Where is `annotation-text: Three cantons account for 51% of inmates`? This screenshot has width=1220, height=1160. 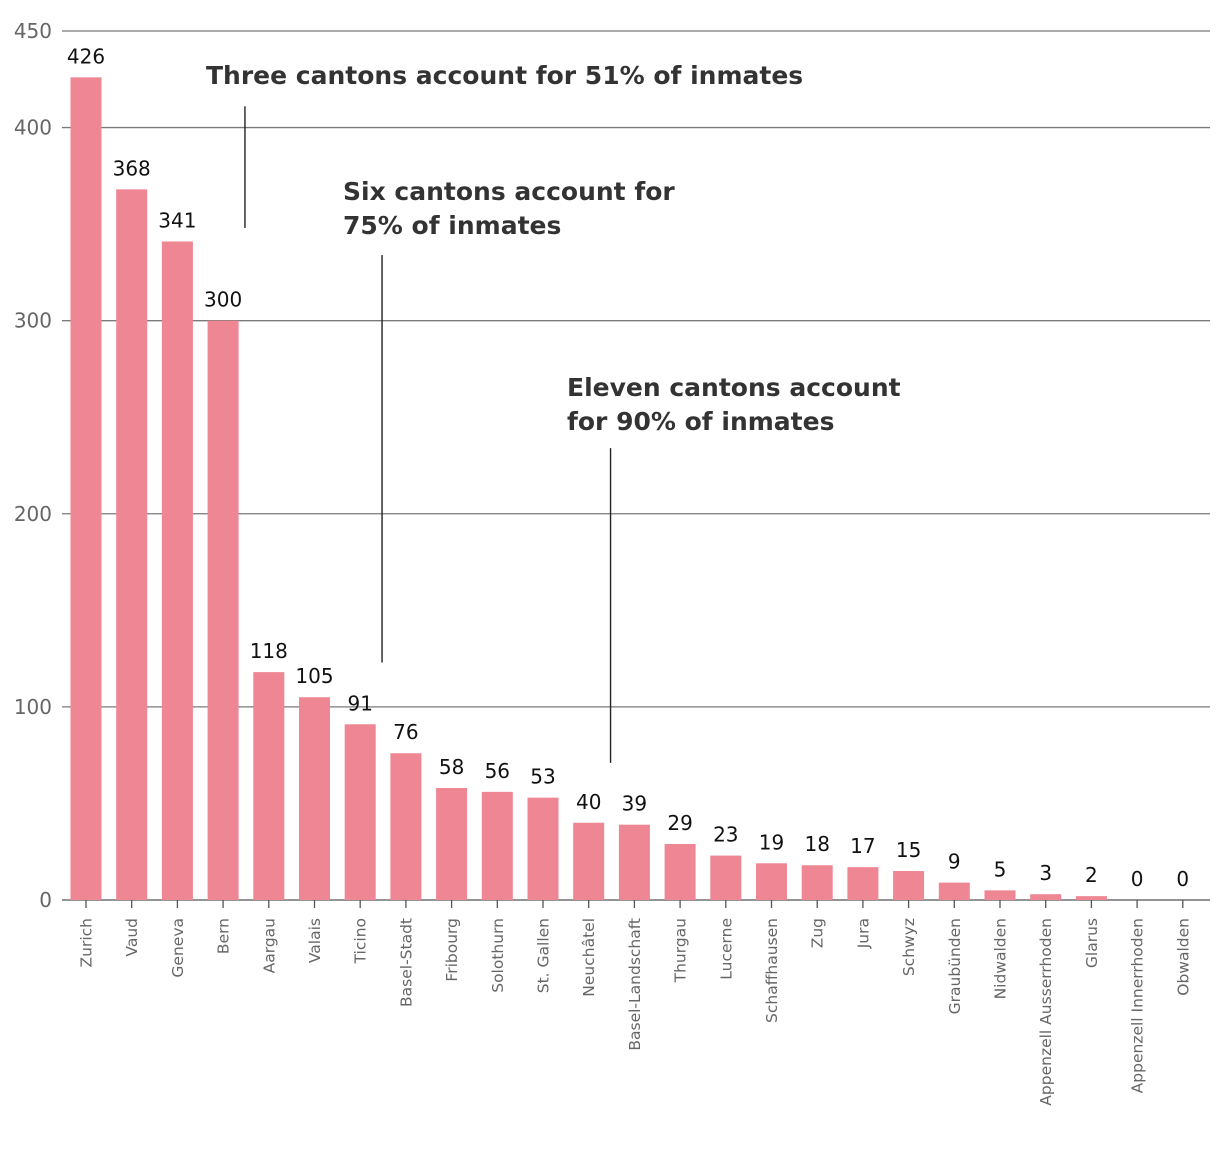
annotation-text: Three cantons account for 51% of inmates is located at coordinates (504, 75).